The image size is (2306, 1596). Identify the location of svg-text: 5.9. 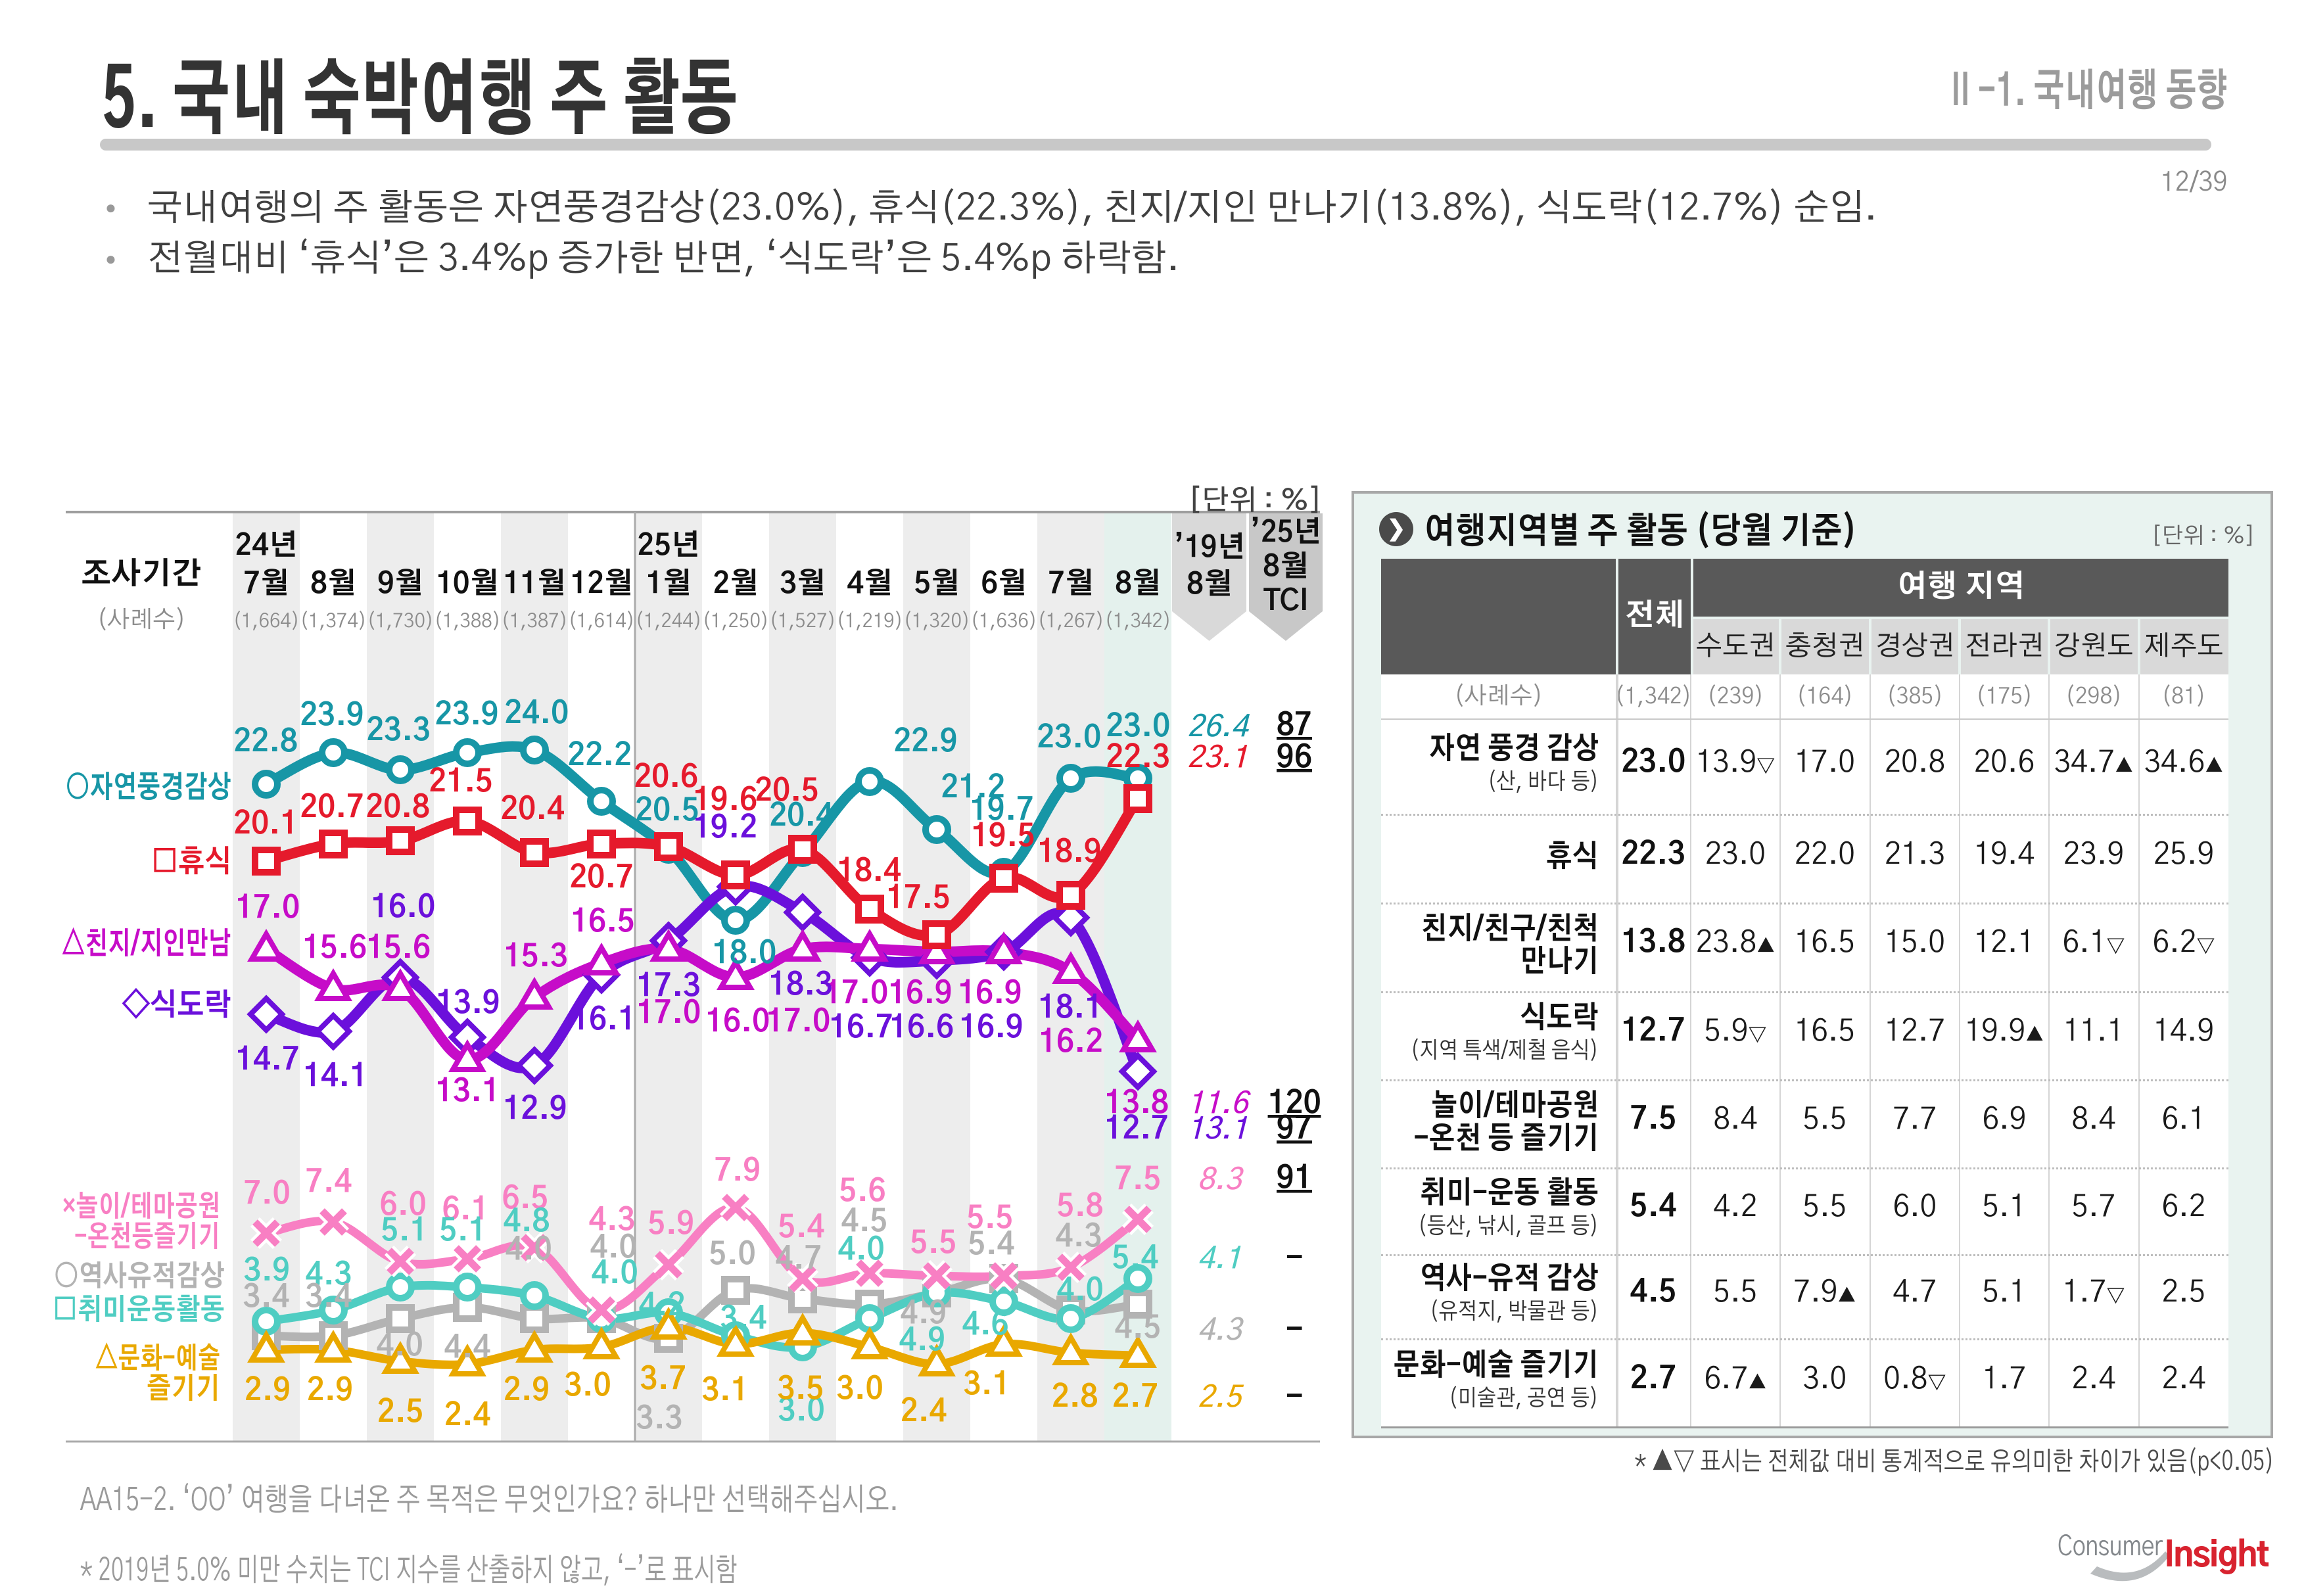
(671, 1224).